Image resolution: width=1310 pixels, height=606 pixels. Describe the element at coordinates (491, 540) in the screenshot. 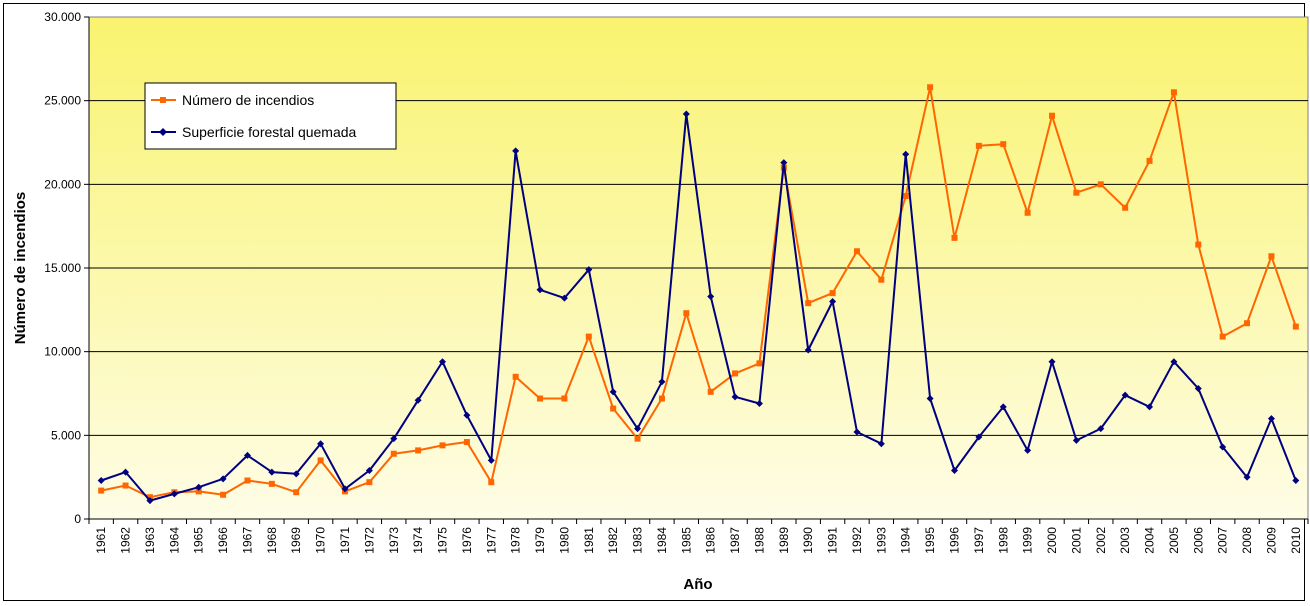

I see `x-tick-label: 1977` at that location.